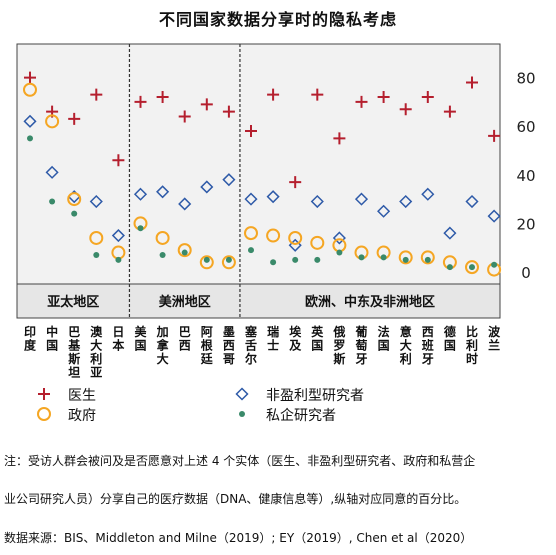 This screenshot has height=555, width=556. I want to click on x-category-label: 班, so click(428, 345).